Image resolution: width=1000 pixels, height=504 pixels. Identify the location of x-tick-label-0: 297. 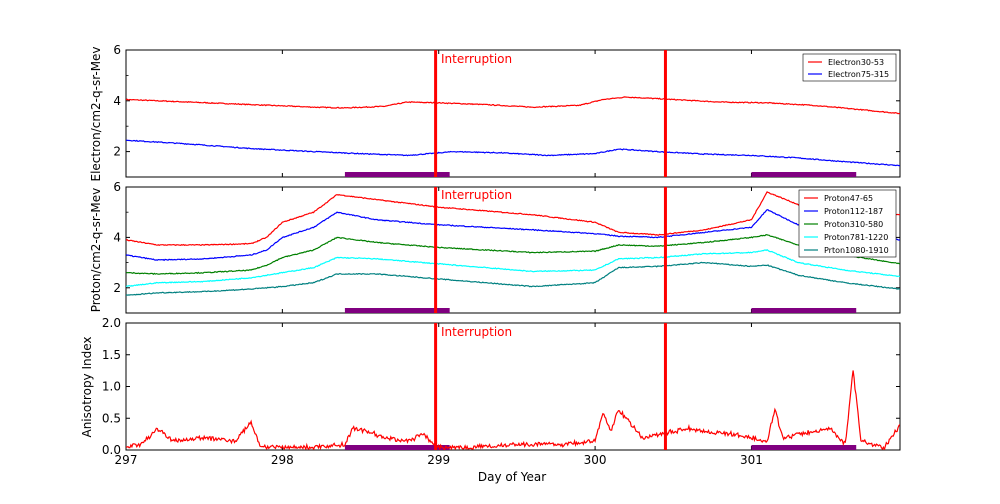
(126, 460).